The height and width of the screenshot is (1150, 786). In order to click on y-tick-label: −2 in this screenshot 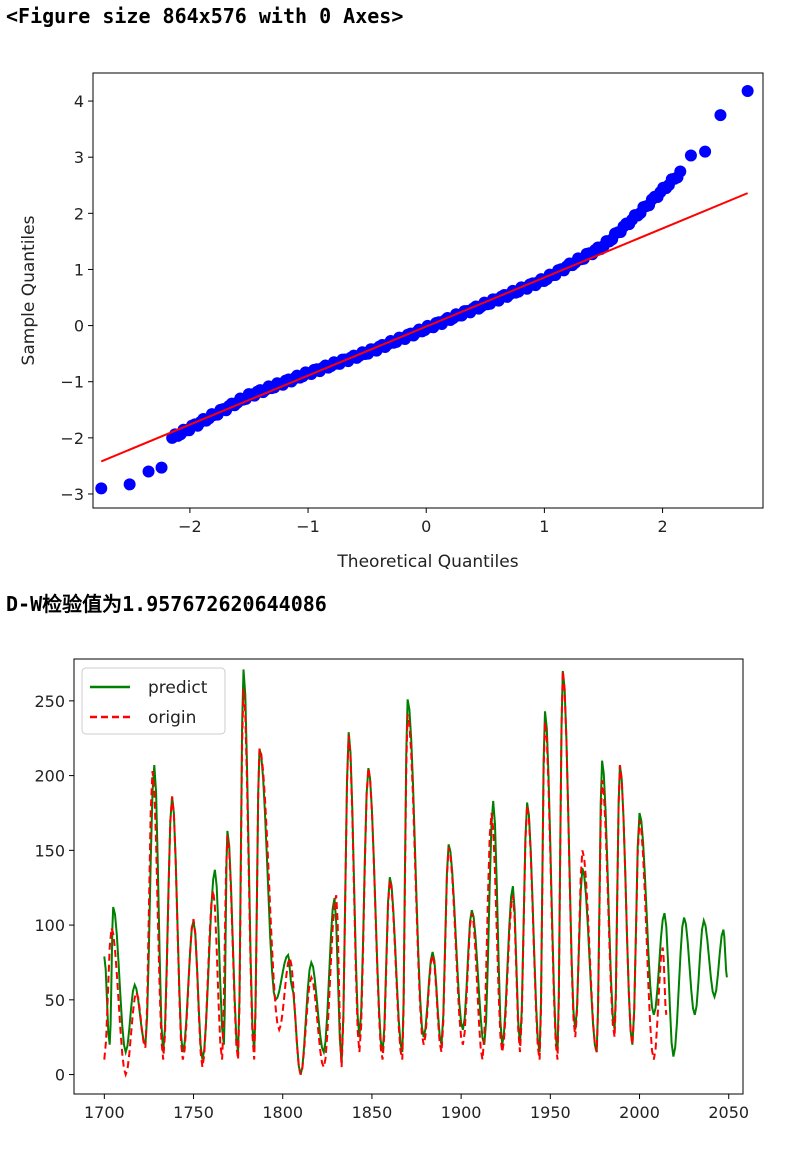, I will do `click(72, 438)`.